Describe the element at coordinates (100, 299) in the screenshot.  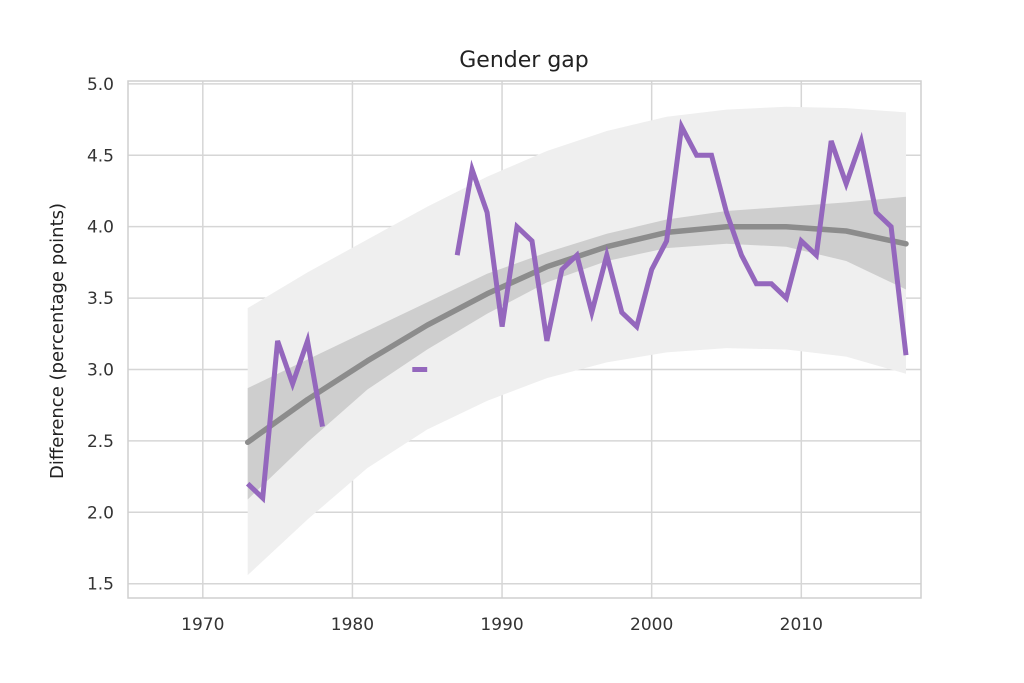
I see `y-tick-label: 3.5` at that location.